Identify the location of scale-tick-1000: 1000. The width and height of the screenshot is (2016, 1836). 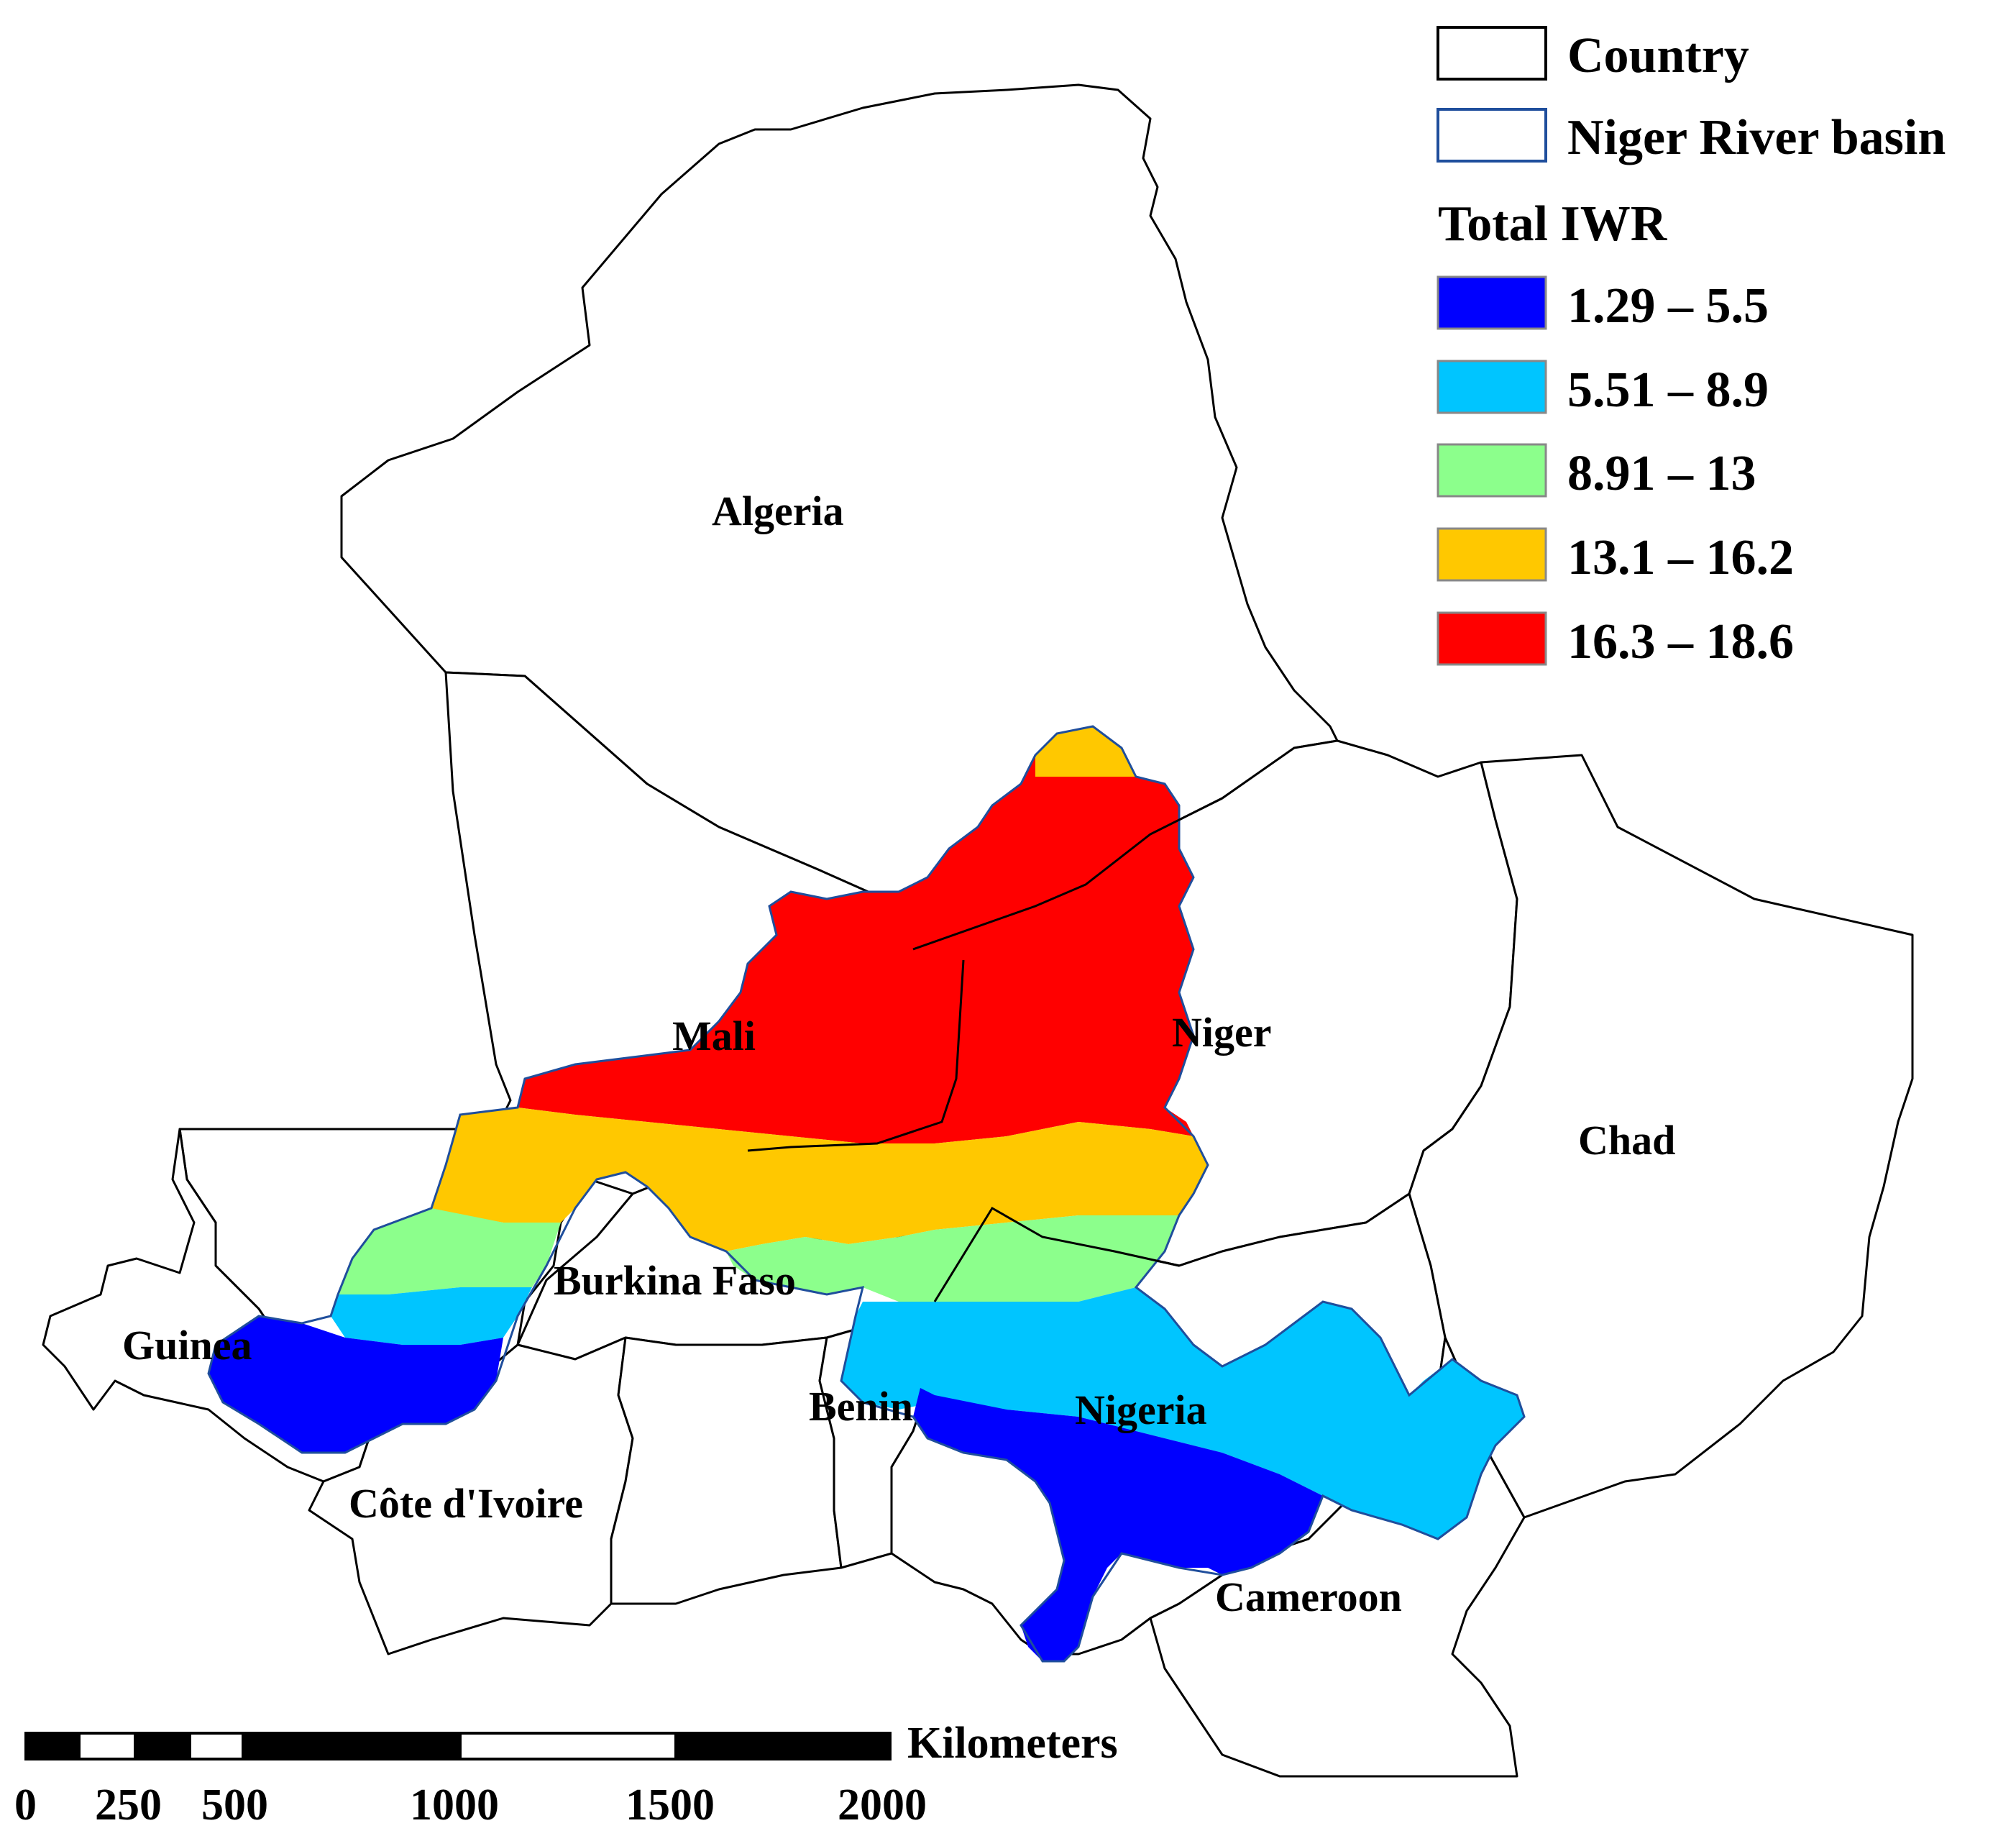
(454, 1805).